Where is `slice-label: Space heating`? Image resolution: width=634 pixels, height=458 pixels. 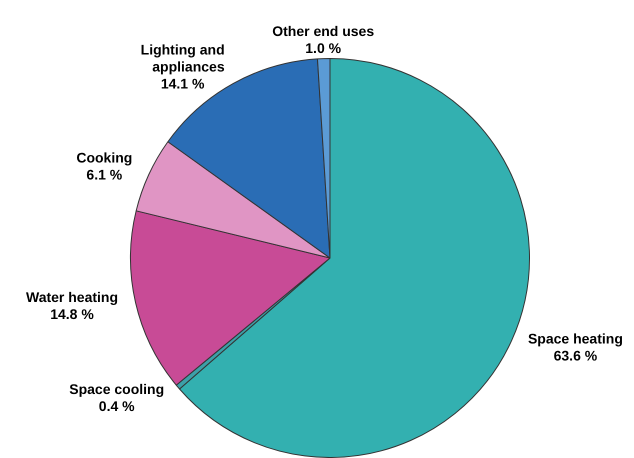 slice-label: Space heating is located at coordinates (575, 338).